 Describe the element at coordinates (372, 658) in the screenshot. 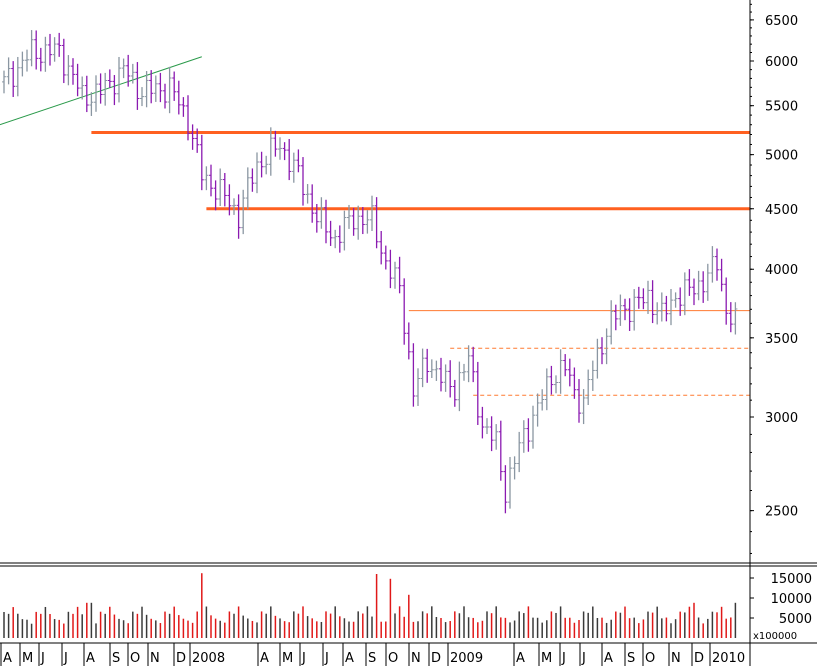

I see `x-tick-label: S` at that location.